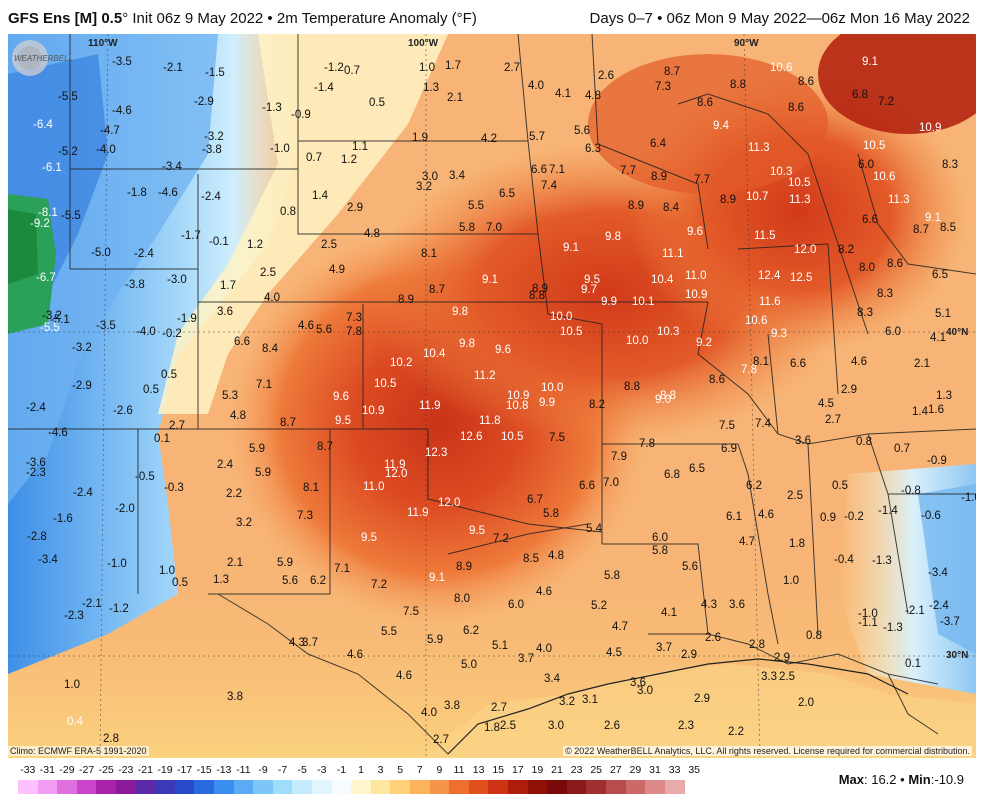 The image size is (984, 808). I want to click on anomaly-value: -0.6, so click(931, 516).